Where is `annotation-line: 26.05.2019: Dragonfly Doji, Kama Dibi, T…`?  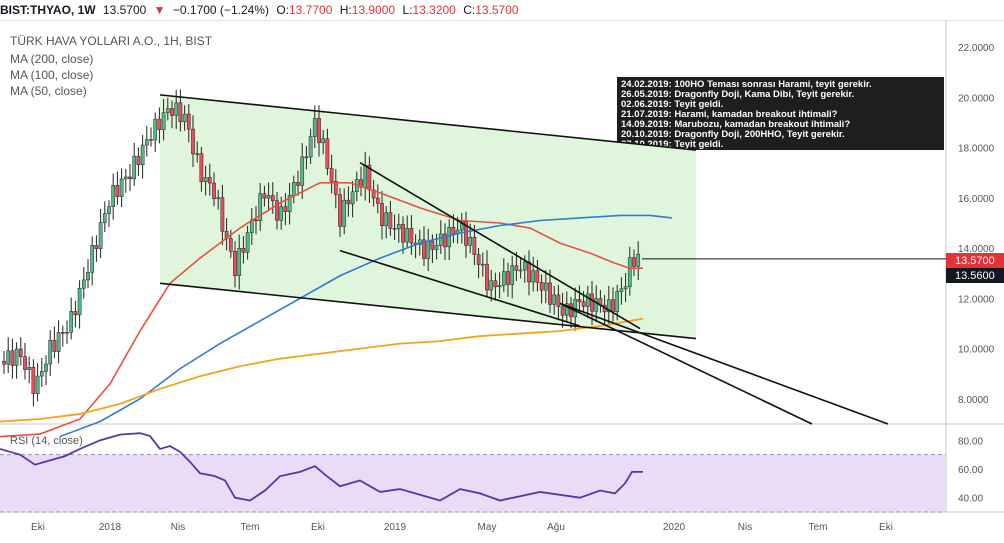
annotation-line: 26.05.2019: Dragonfly Doji, Kama Dibi, T… is located at coordinates (737, 94).